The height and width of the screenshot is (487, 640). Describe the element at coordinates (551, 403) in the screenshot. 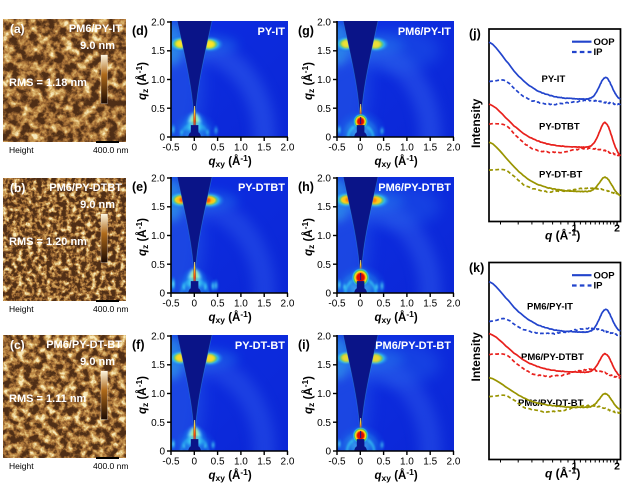

I see `svg-text: PM6/PY-DT-BT` at that location.